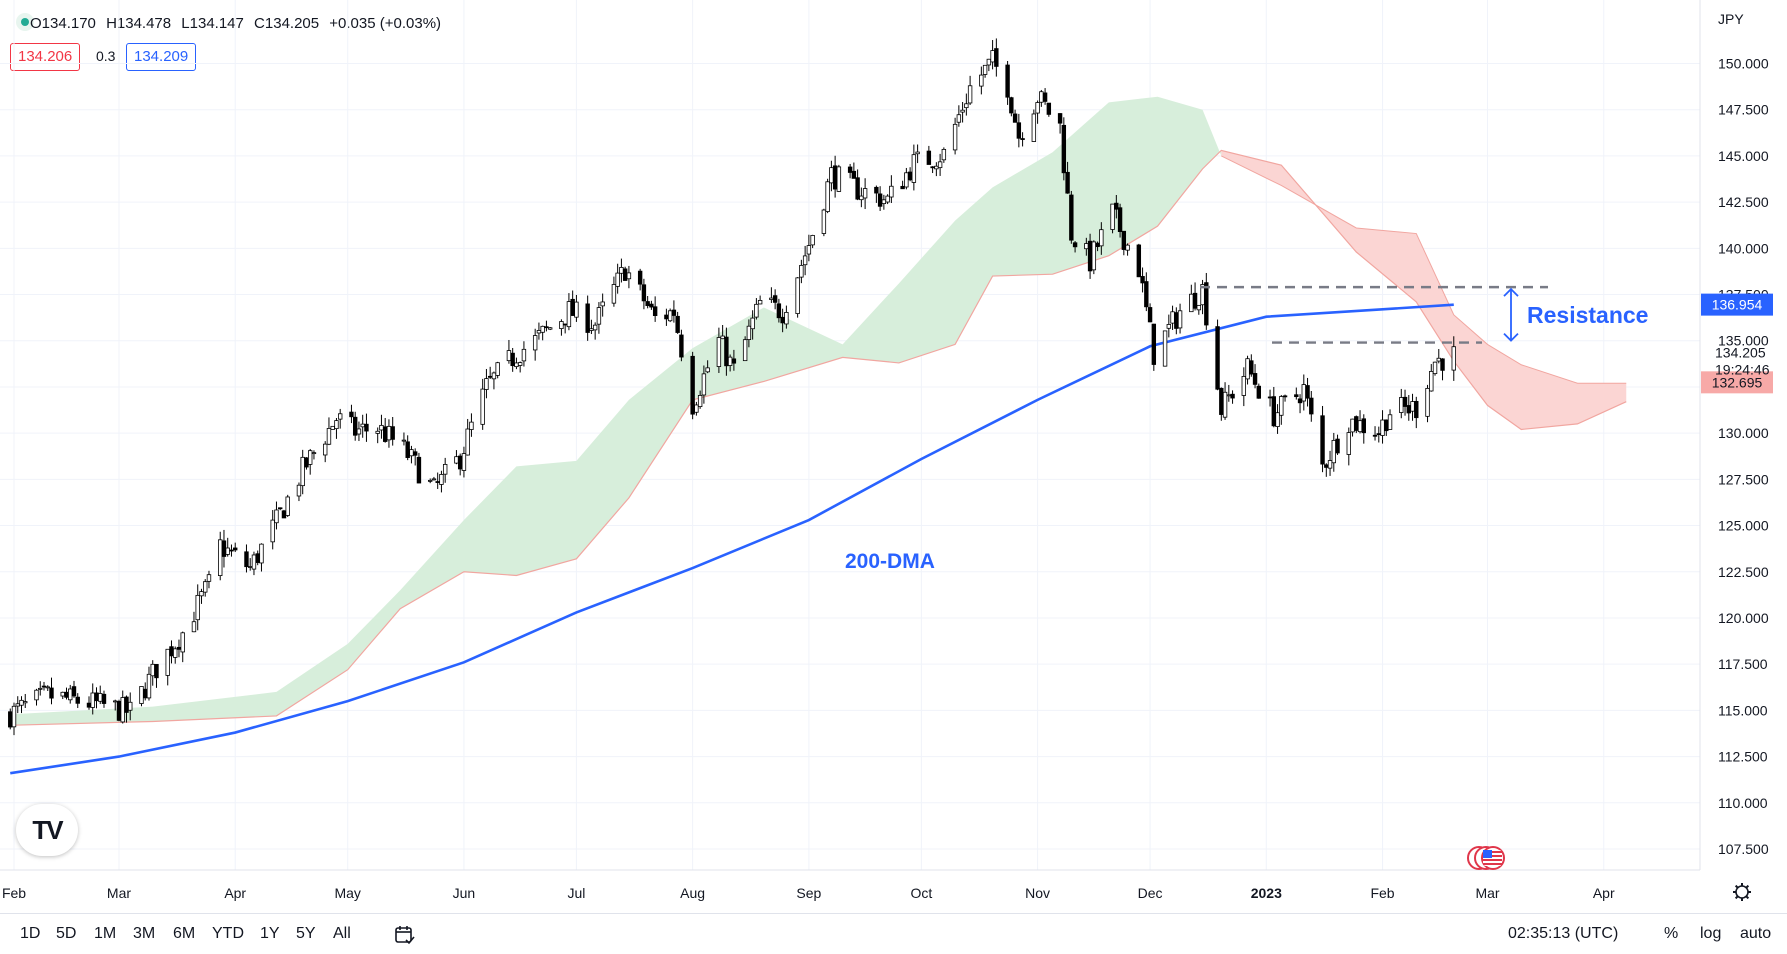 Image resolution: width=1787 pixels, height=954 pixels. Describe the element at coordinates (144, 933) in the screenshot. I see `range-button-3m: 3M` at that location.